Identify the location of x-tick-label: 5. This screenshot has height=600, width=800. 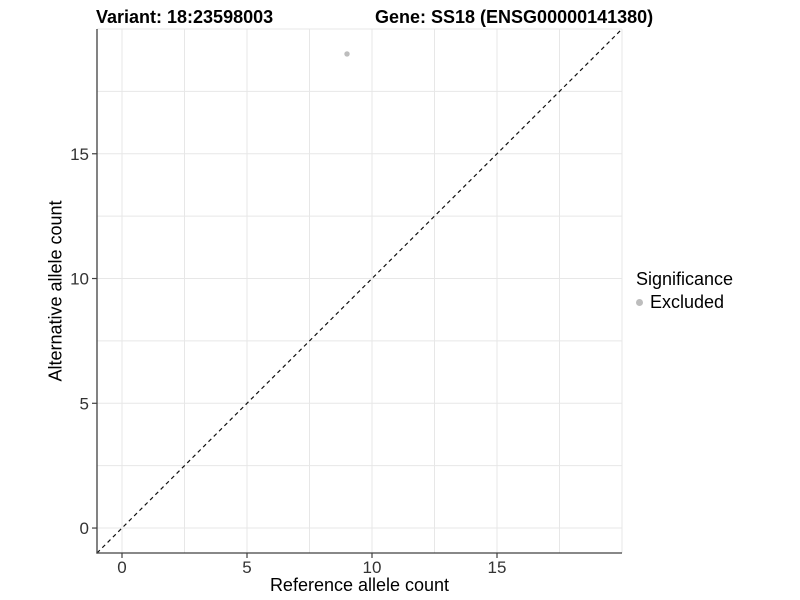
(246, 567).